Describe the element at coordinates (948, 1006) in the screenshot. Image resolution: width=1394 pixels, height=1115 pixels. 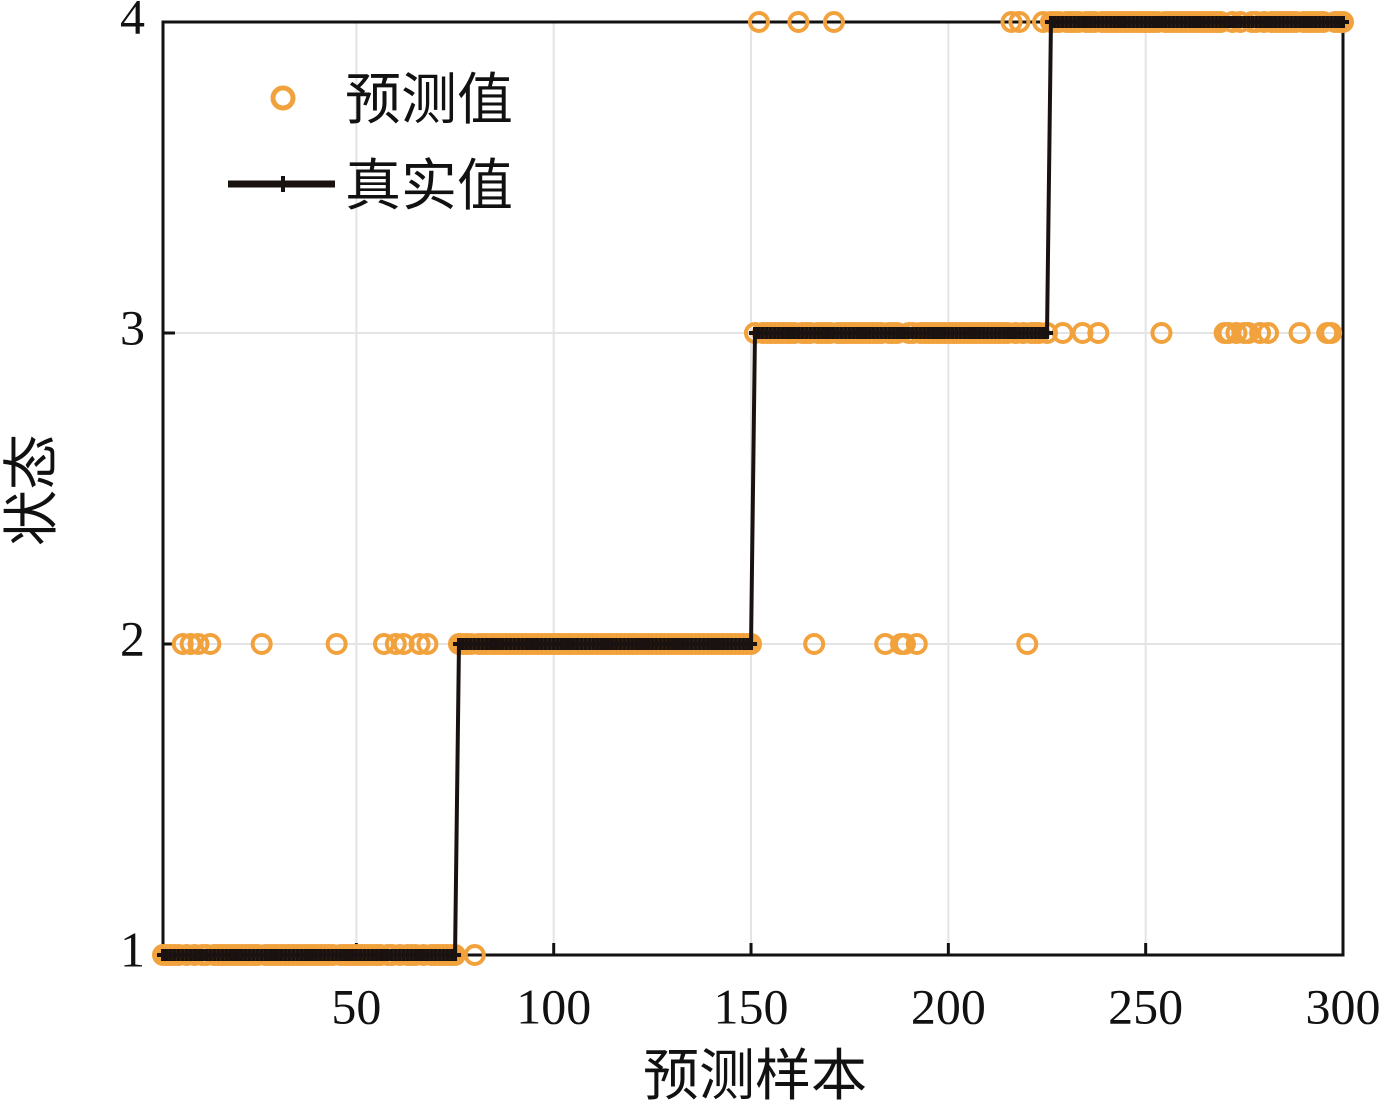
I see `x-tick-label: 200` at that location.